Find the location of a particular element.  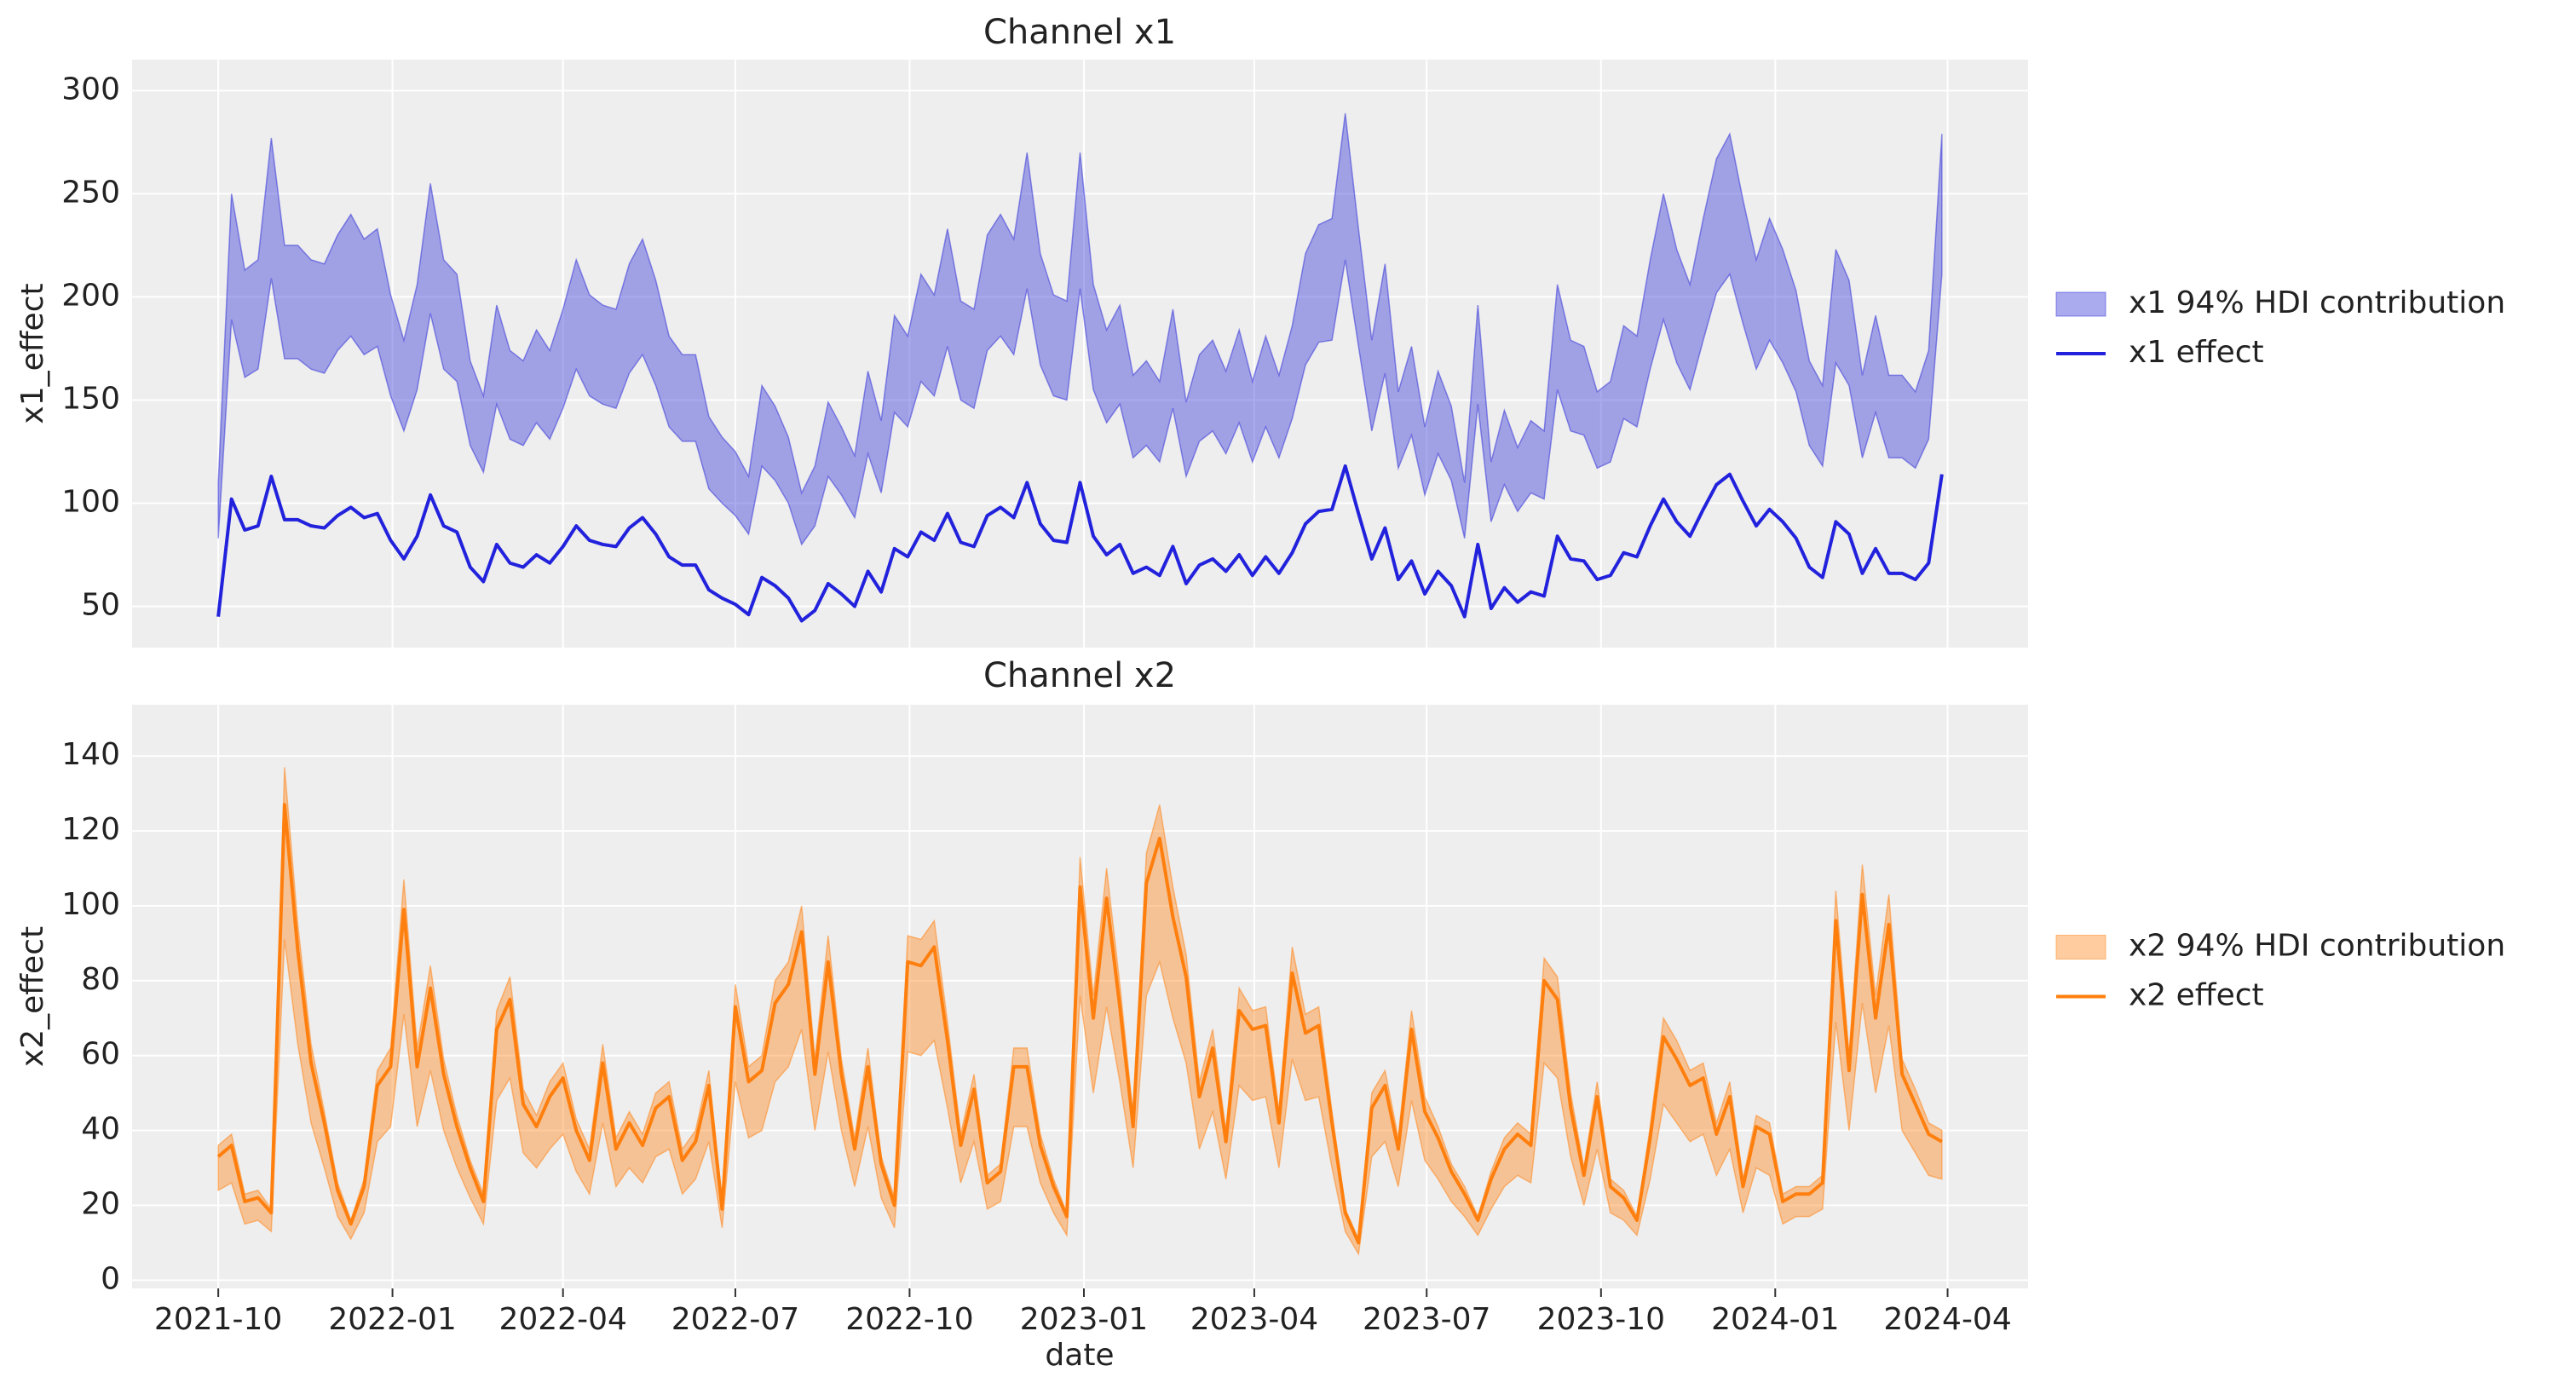

y-tick-label: 20 is located at coordinates (100, 1203).